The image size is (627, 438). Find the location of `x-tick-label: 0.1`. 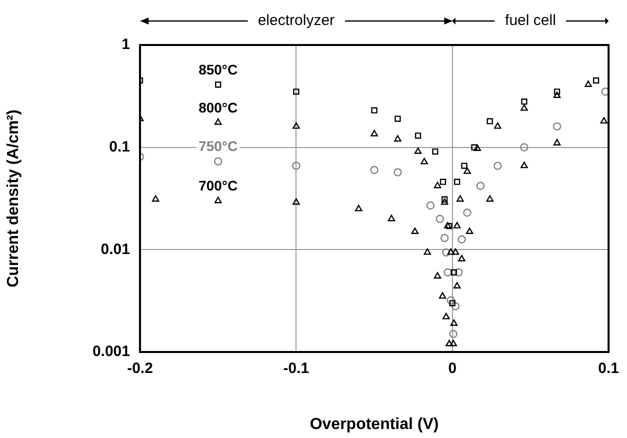

x-tick-label: 0.1 is located at coordinates (609, 369).